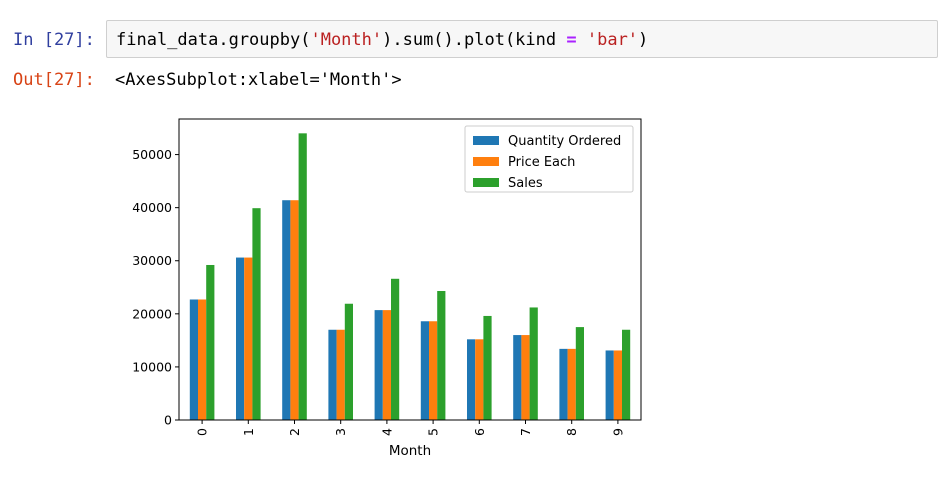  Describe the element at coordinates (474, 40) in the screenshot. I see `code-token: ).sum().plot(kind` at that location.